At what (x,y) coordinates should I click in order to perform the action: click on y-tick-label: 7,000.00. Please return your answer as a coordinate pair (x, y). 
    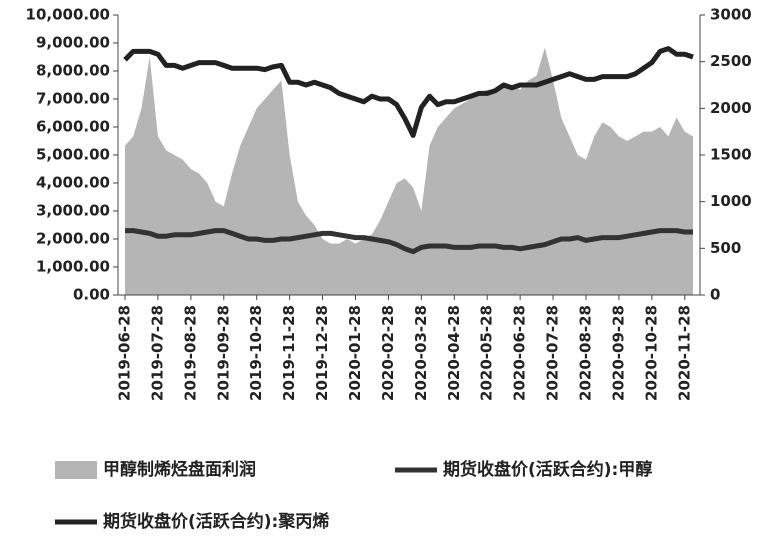
    Looking at the image, I should click on (73, 99).